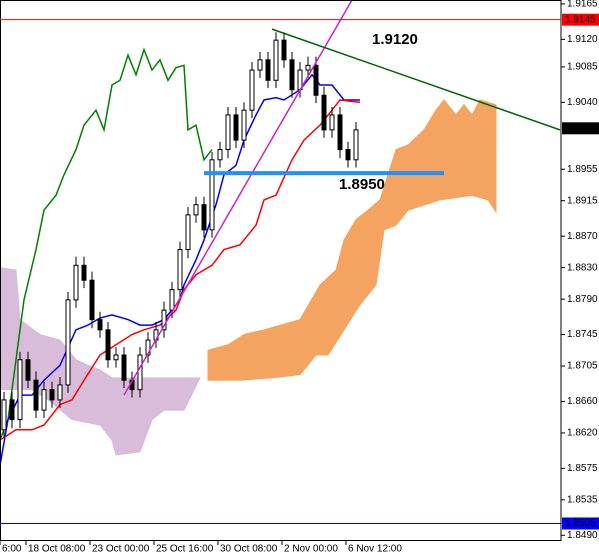  What do you see at coordinates (582, 169) in the screenshot?
I see `y-tick-label: 1.8955` at bounding box center [582, 169].